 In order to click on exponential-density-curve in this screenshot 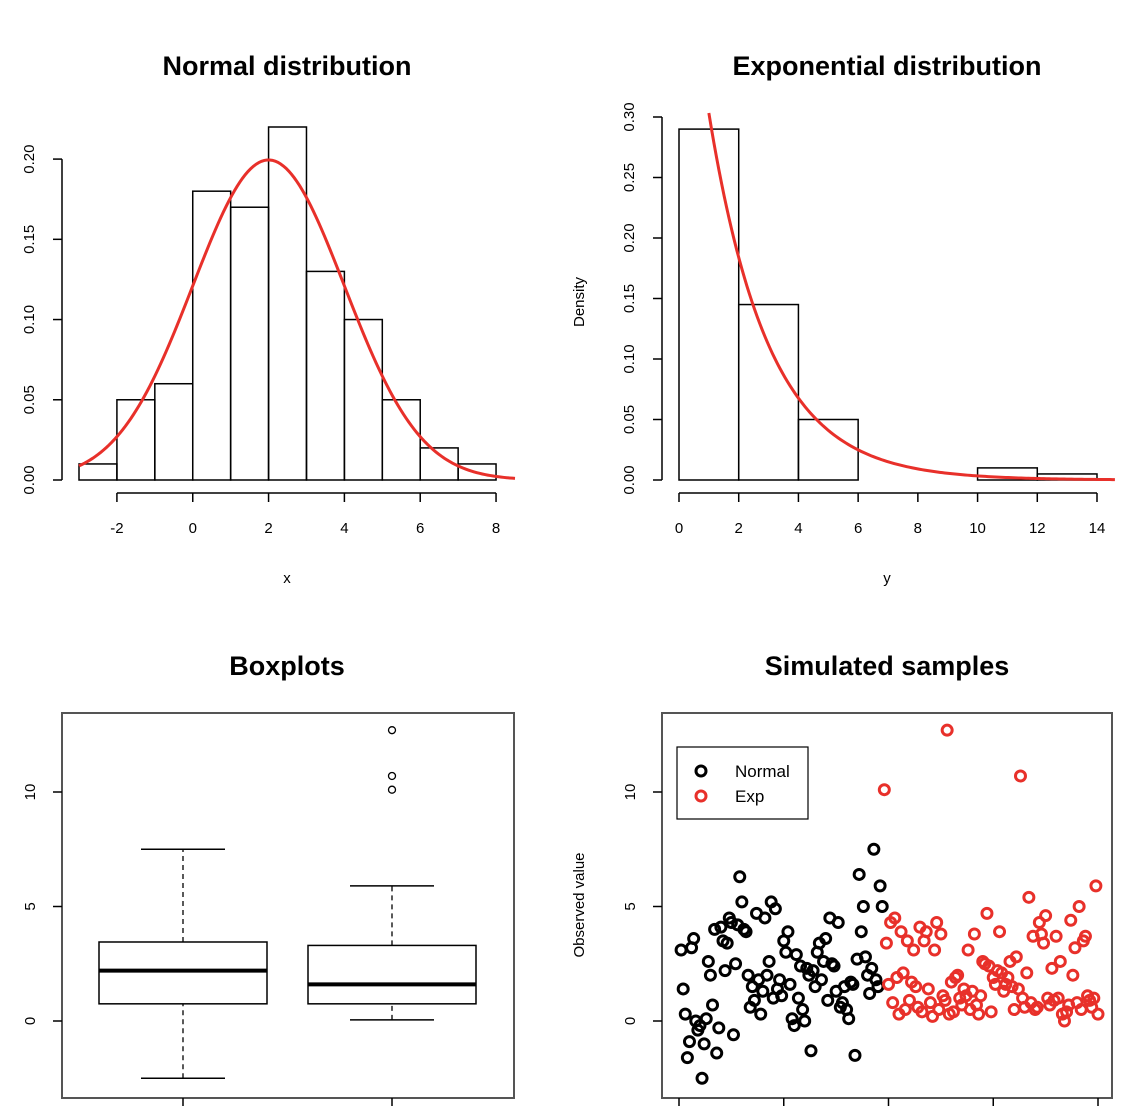, I will do `click(911, 297)`.